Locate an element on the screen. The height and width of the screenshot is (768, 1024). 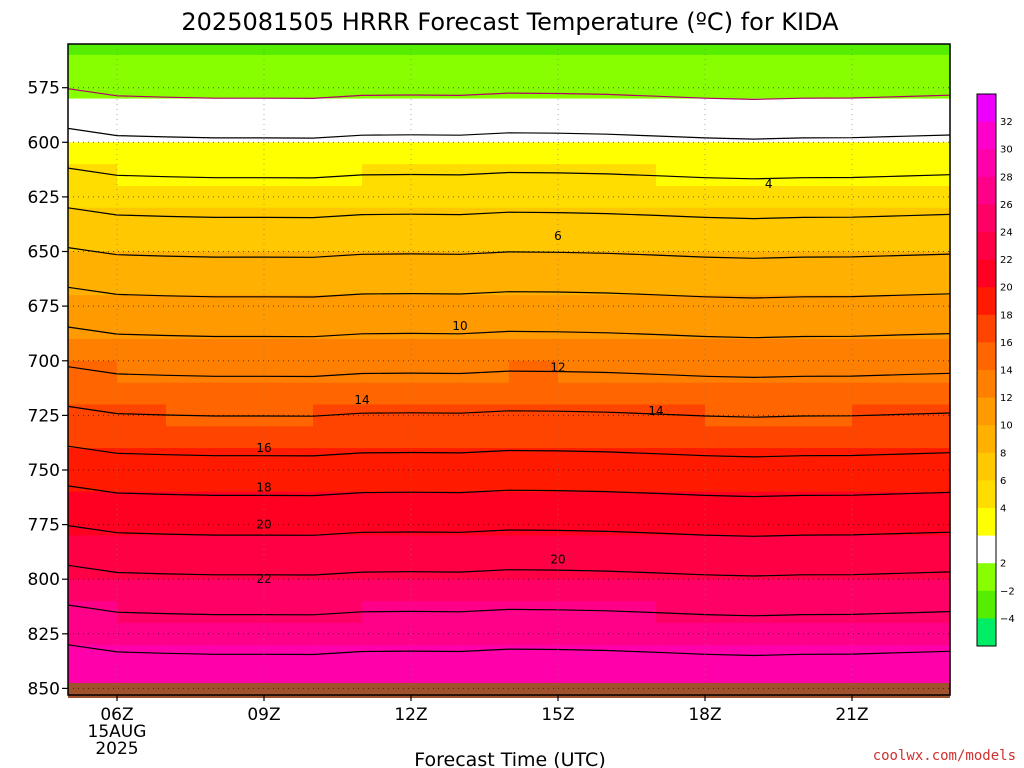
colorbar-frame is located at coordinates (986, 370).